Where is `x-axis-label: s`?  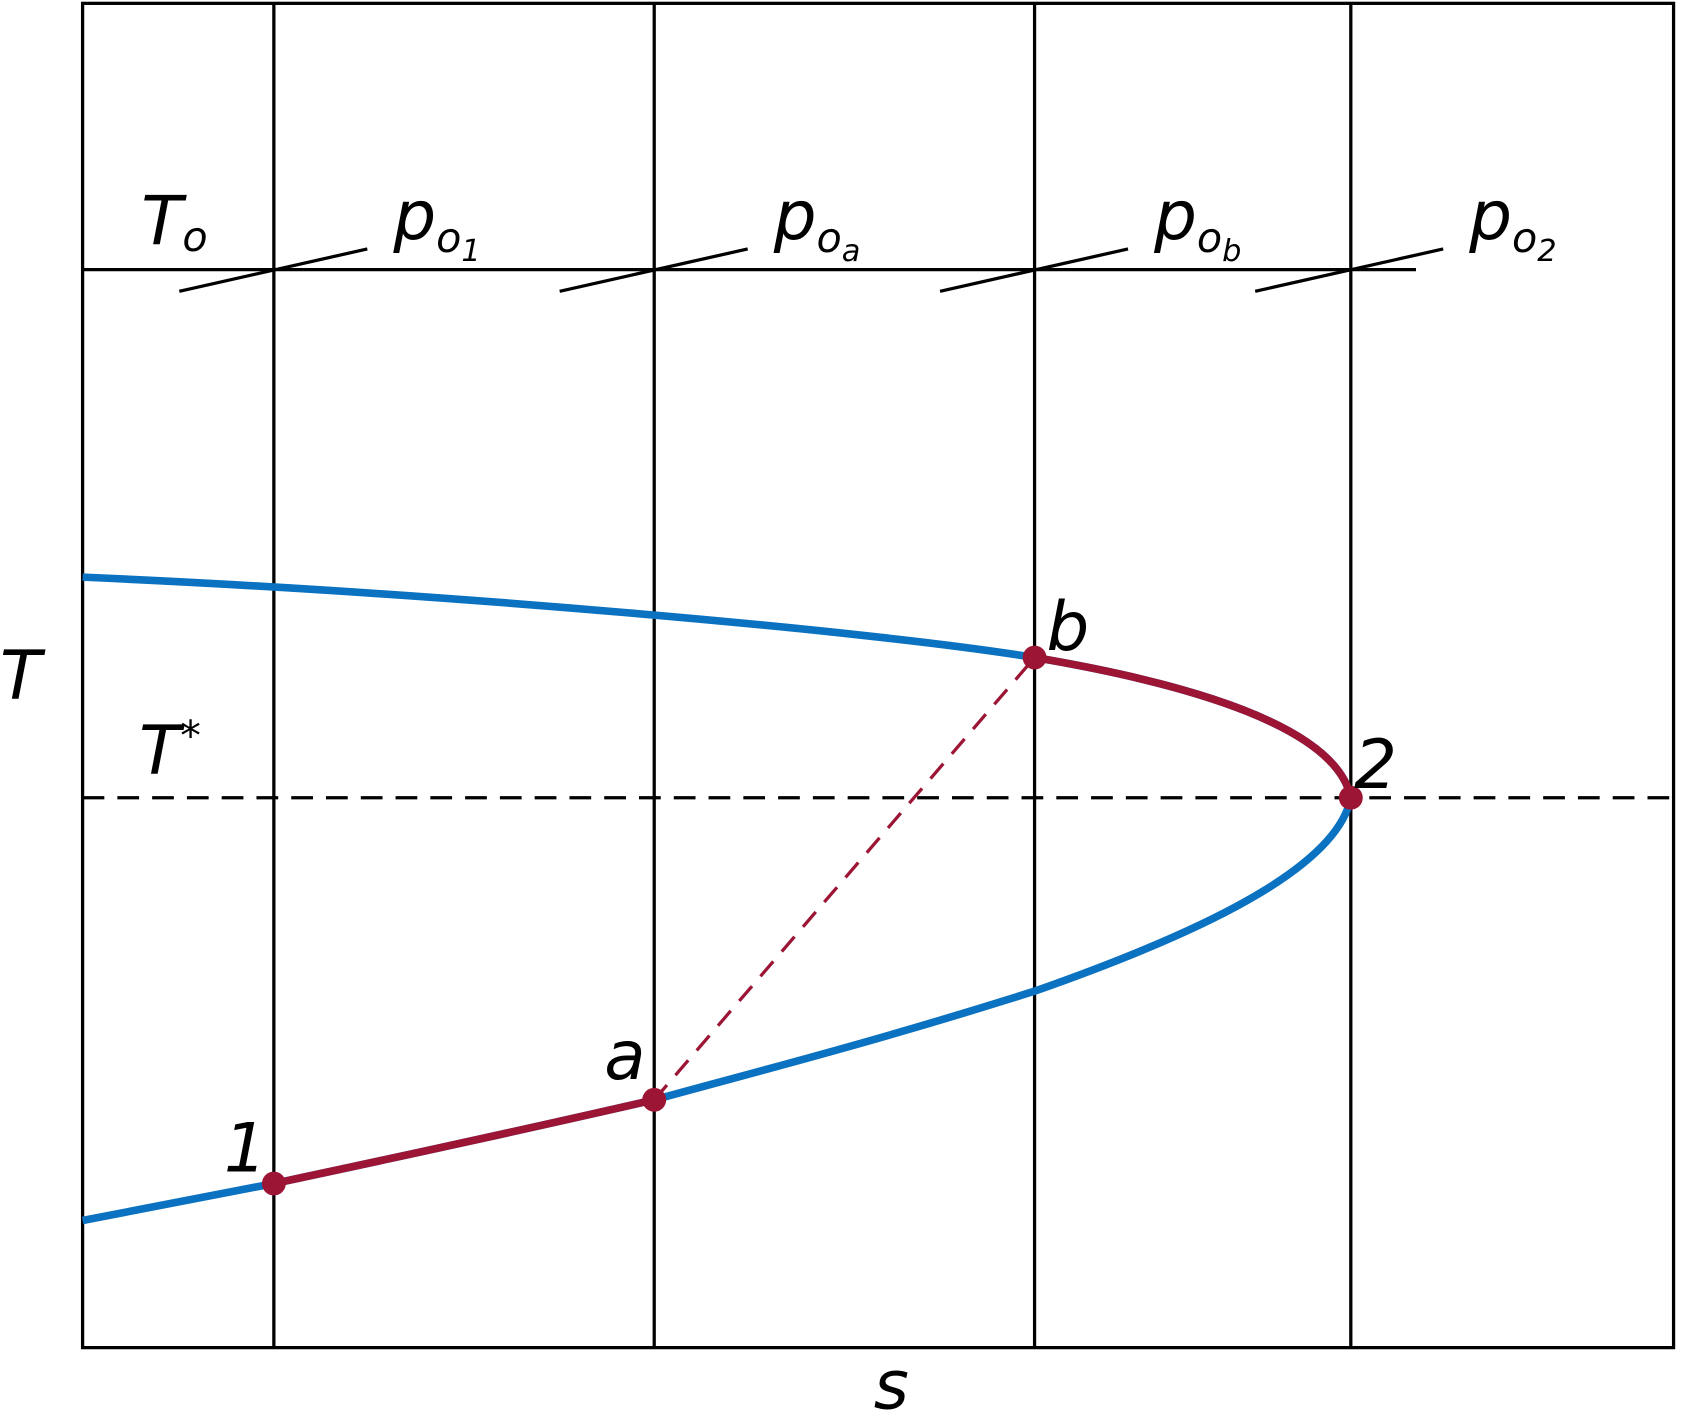
x-axis-label: s is located at coordinates (891, 1379).